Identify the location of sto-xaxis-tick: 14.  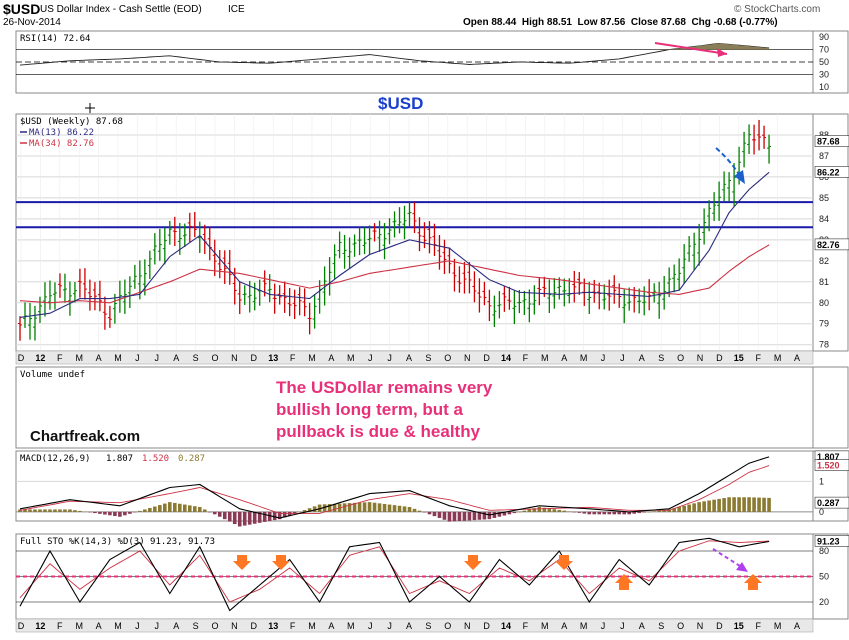
(506, 626).